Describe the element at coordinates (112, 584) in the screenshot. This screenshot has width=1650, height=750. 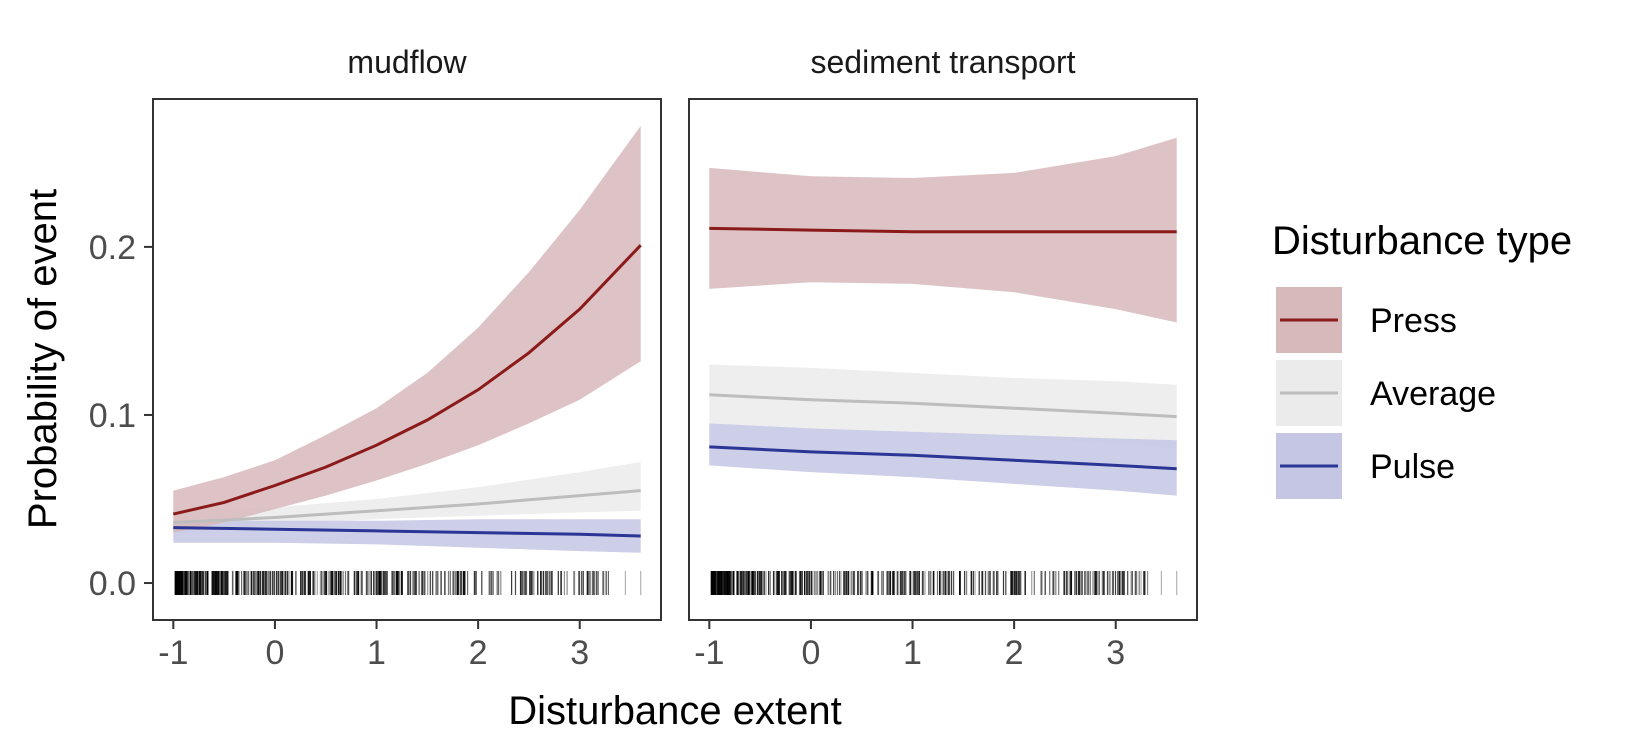
I see `y-tick-label: 0.0` at that location.